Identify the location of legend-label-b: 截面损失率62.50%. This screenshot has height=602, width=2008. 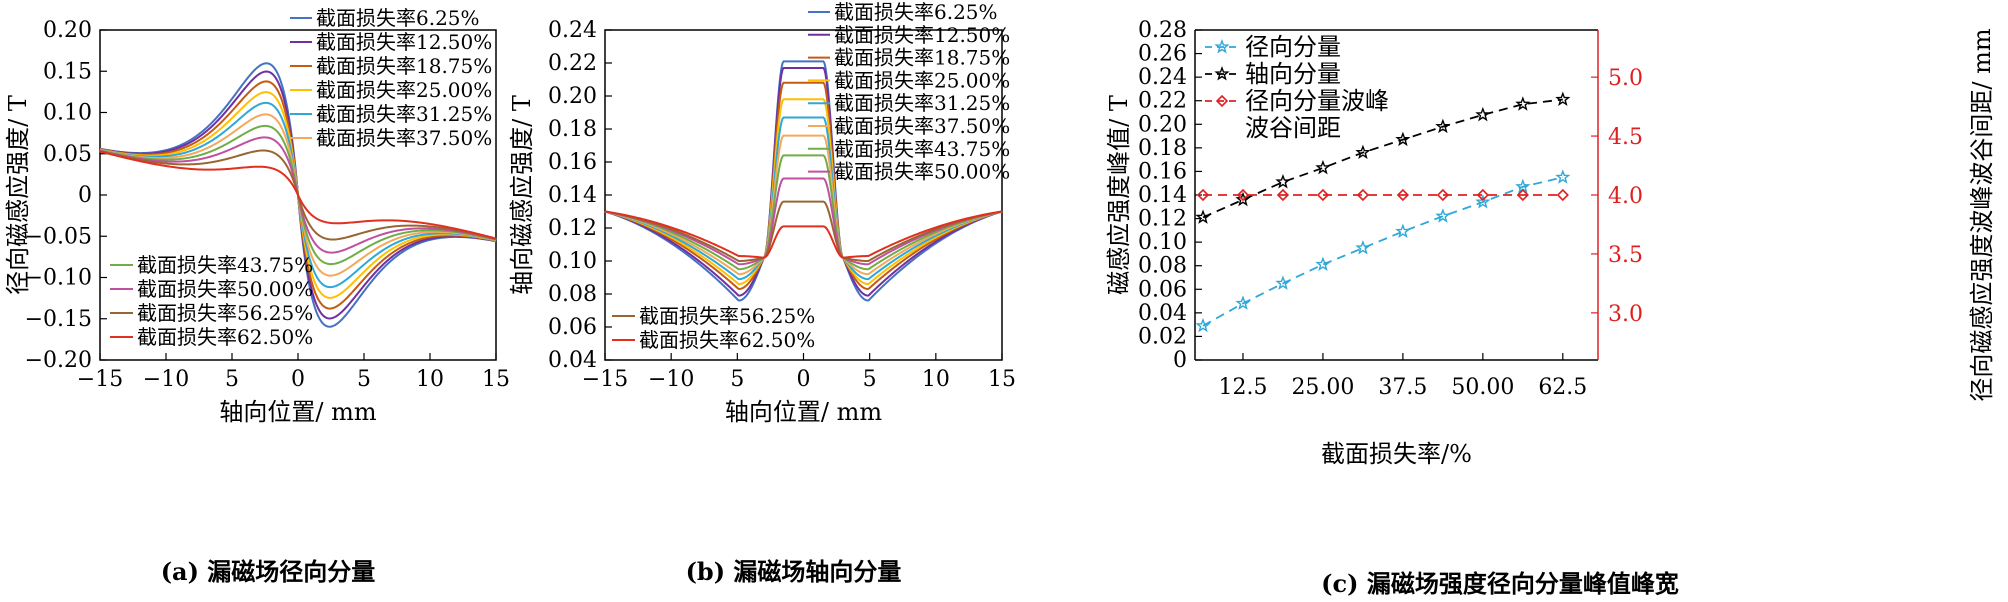
(727, 340).